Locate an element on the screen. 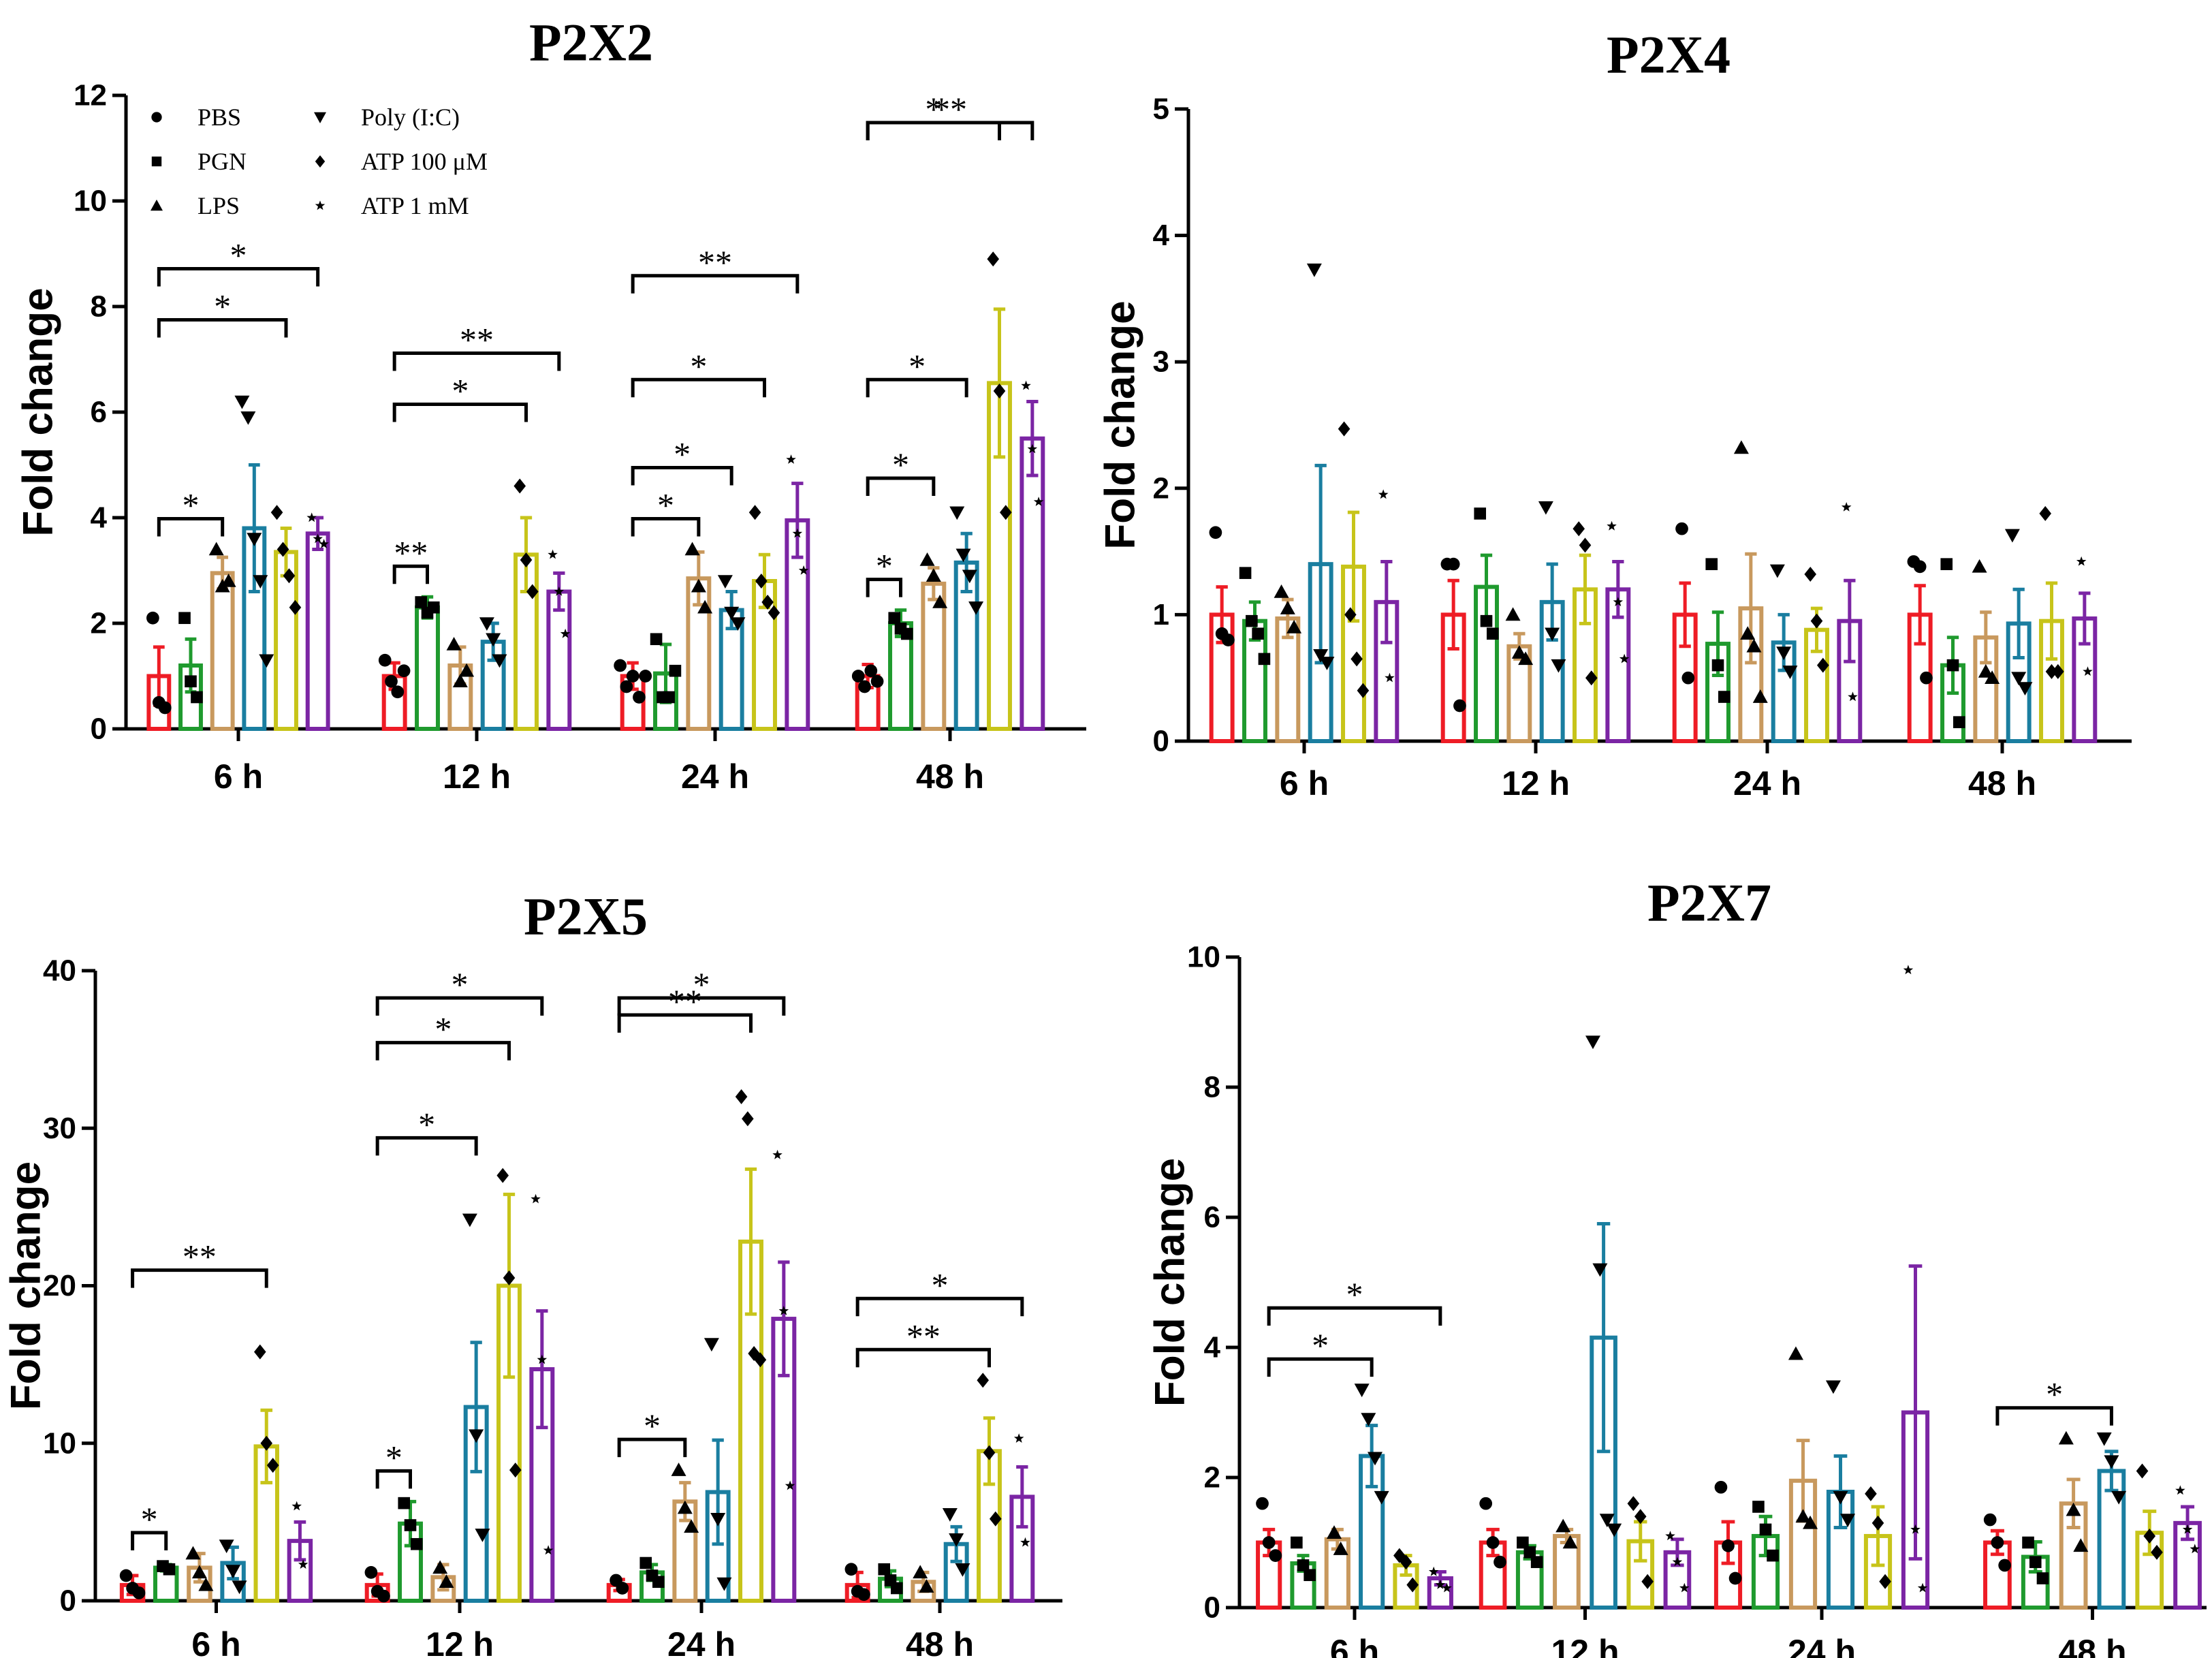  legend-label: Poly (I:C) is located at coordinates (410, 117).